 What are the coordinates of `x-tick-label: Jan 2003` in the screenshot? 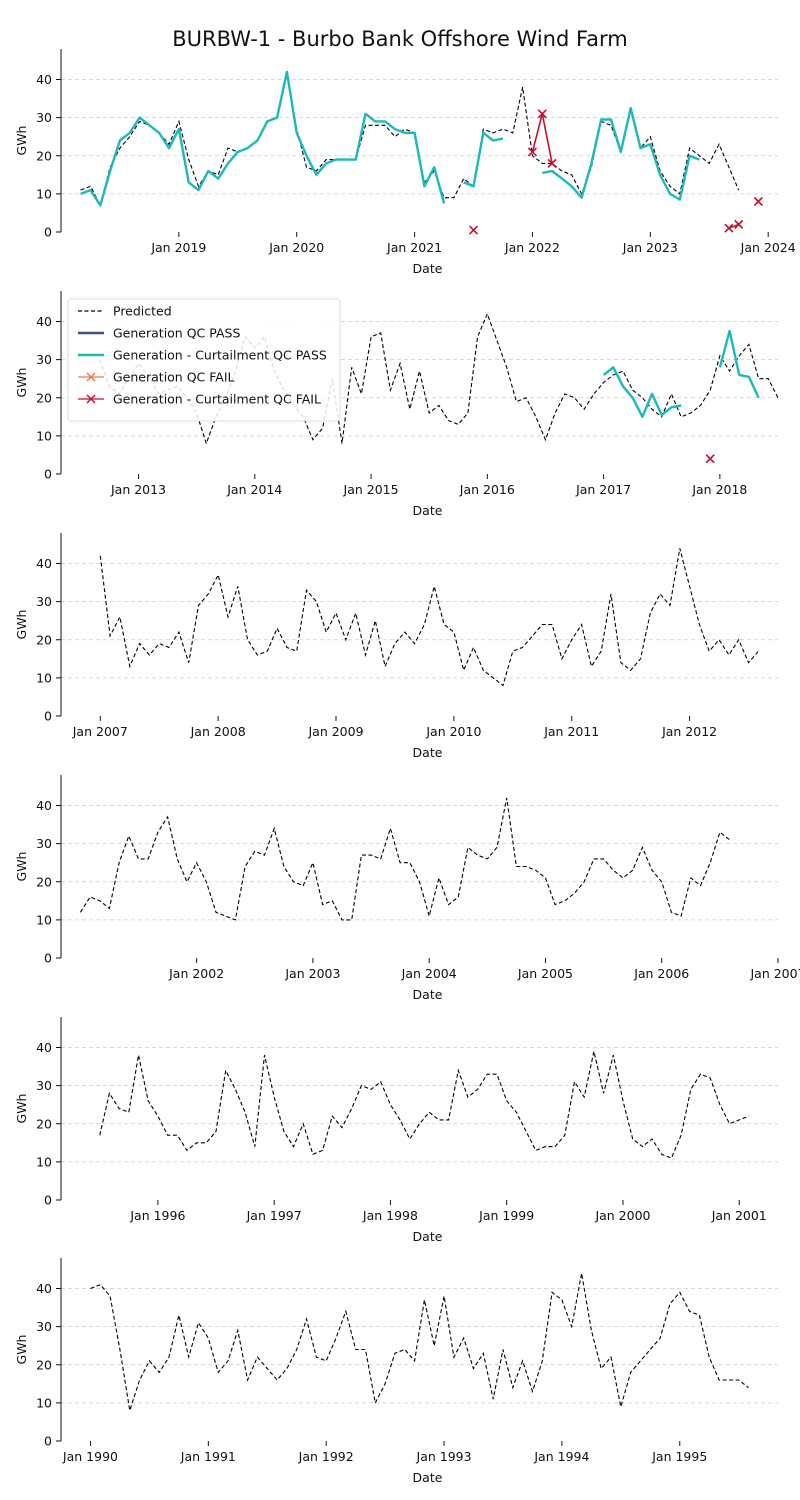 It's located at (312, 973).